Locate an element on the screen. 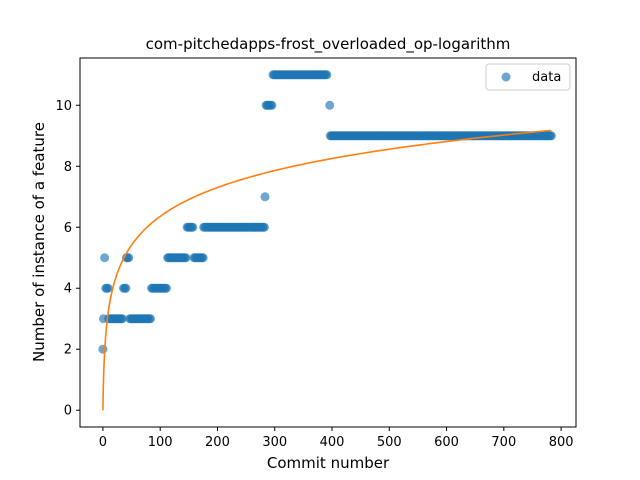 The height and width of the screenshot is (480, 640). x-tick-label: 300 is located at coordinates (274, 442).